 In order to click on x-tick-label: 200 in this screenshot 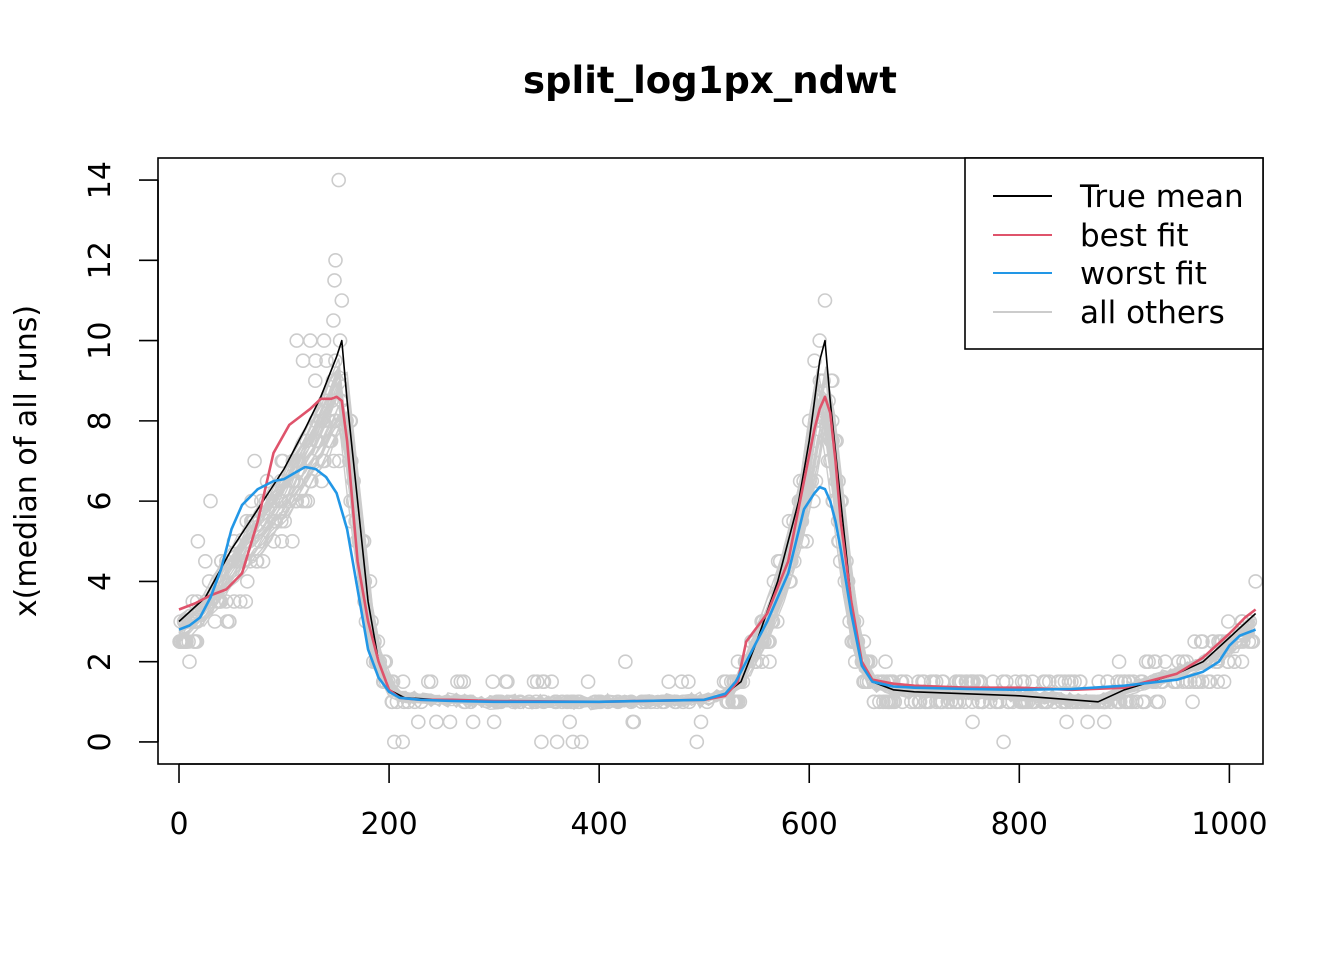, I will do `click(388, 824)`.